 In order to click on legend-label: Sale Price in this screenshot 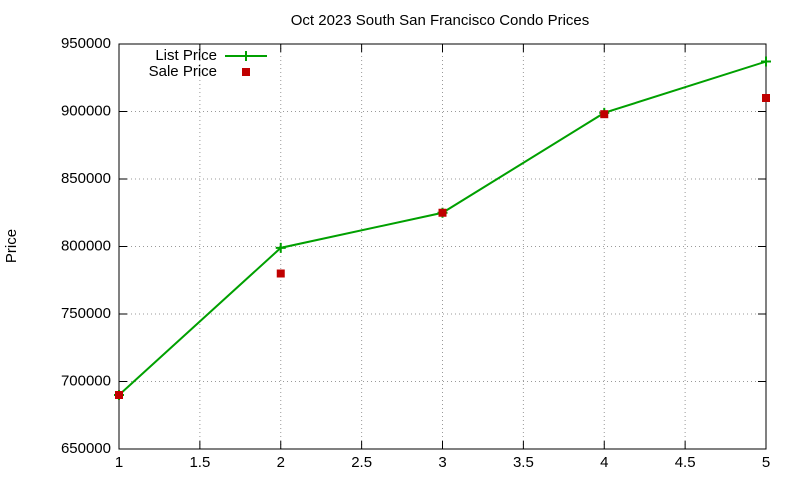, I will do `click(183, 71)`.